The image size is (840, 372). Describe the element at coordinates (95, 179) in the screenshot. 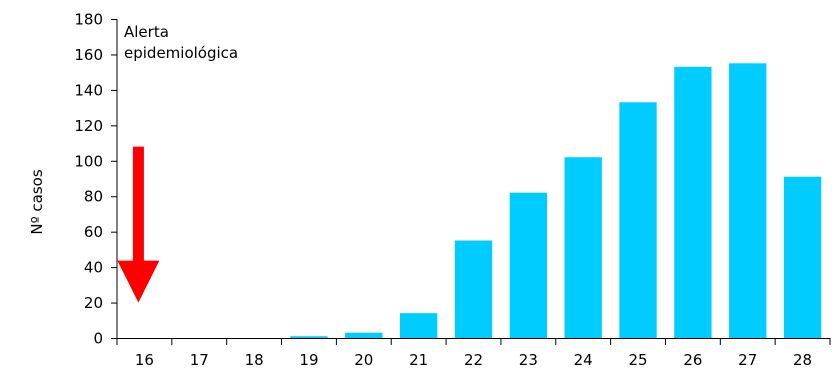

I see `y-ticks-group: 0 20 40 60 80 100 120 140 160 180` at that location.